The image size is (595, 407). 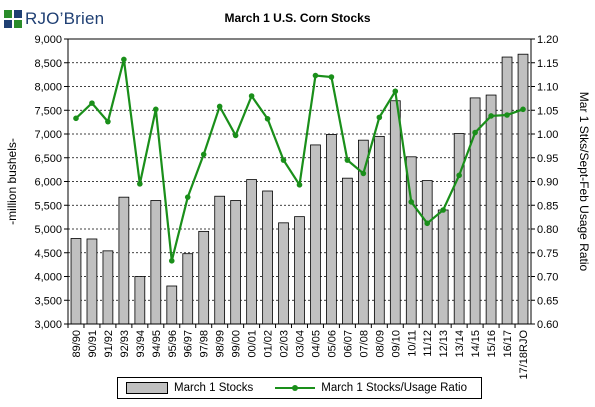 I want to click on right-tick-label: 0.65, so click(x=547, y=301).